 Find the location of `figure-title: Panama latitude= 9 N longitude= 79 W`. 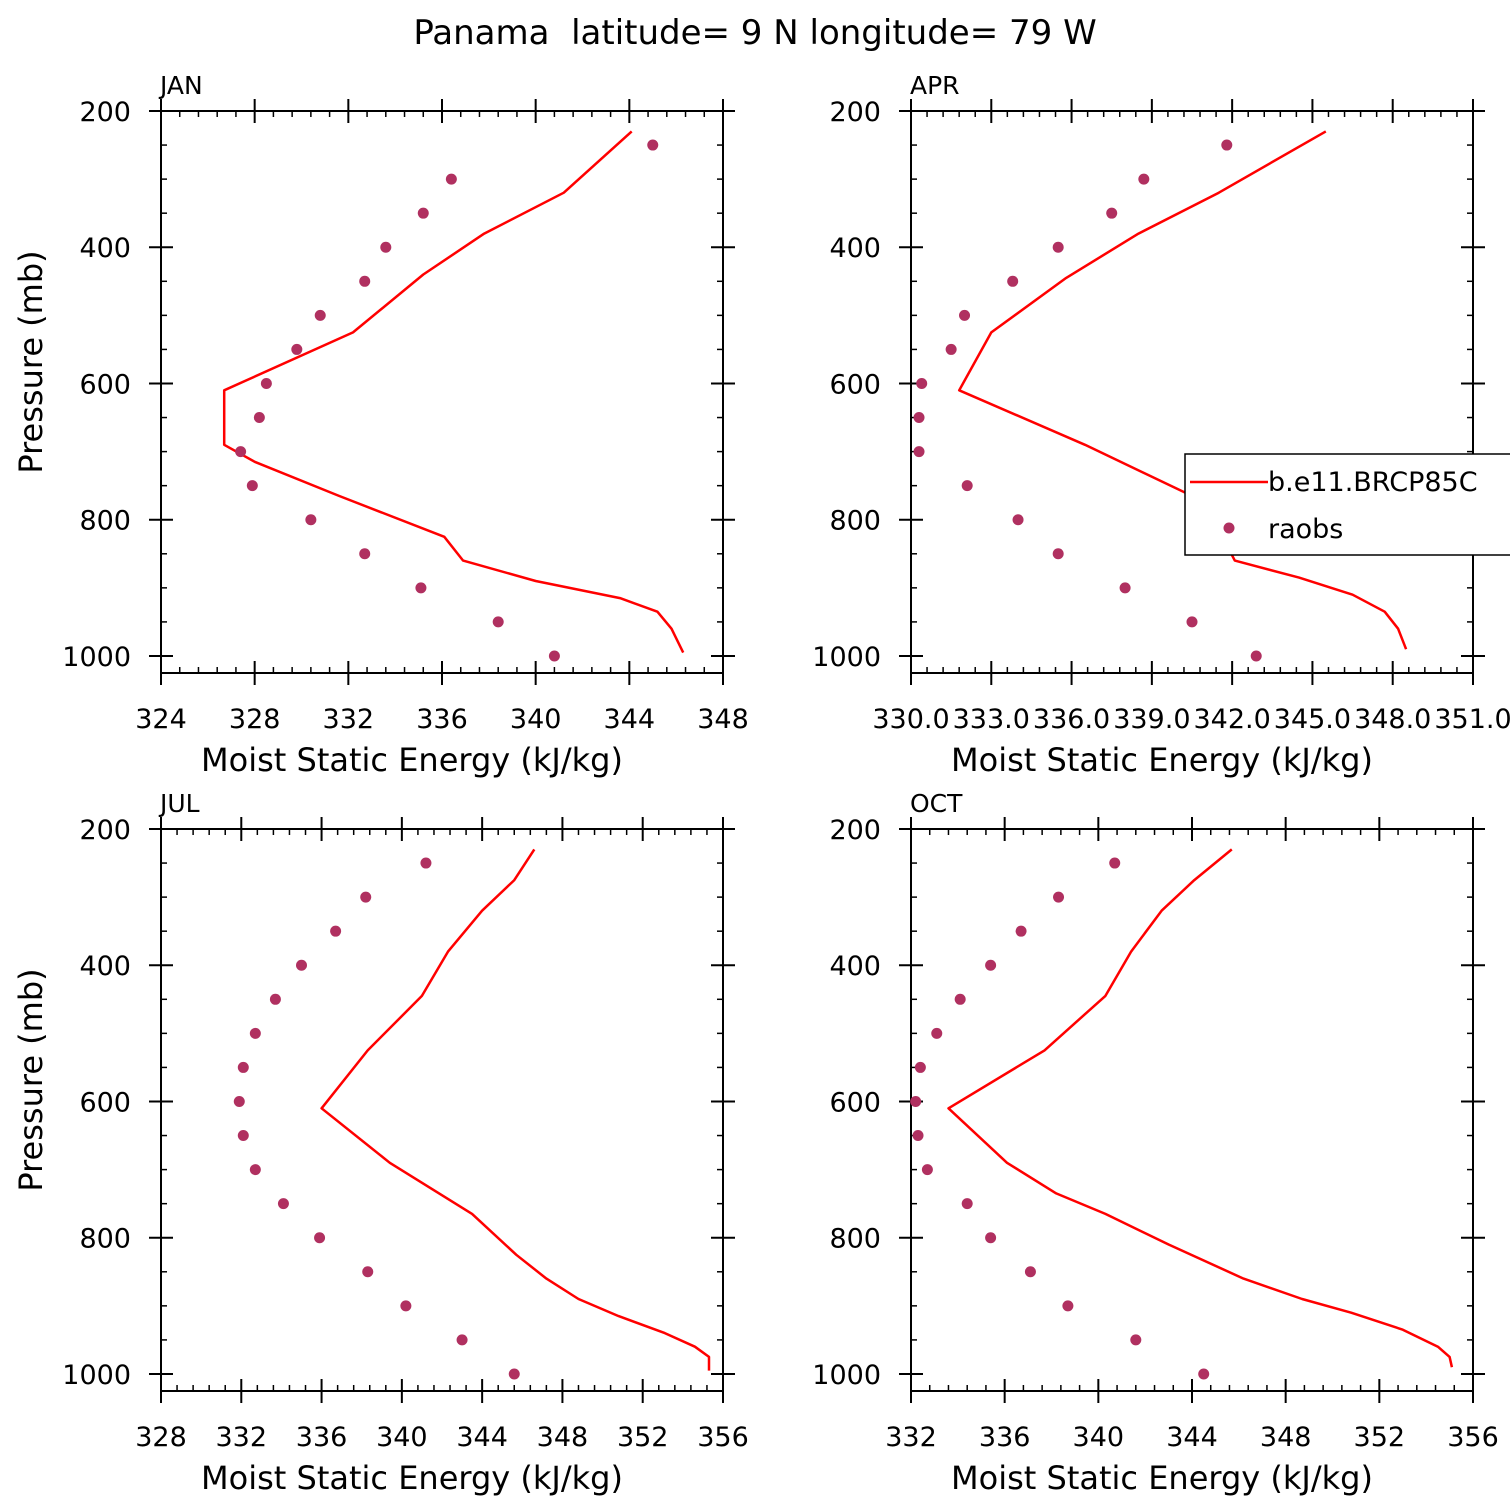

figure-title: Panama latitude= 9 N longitude= 79 W is located at coordinates (754, 33).